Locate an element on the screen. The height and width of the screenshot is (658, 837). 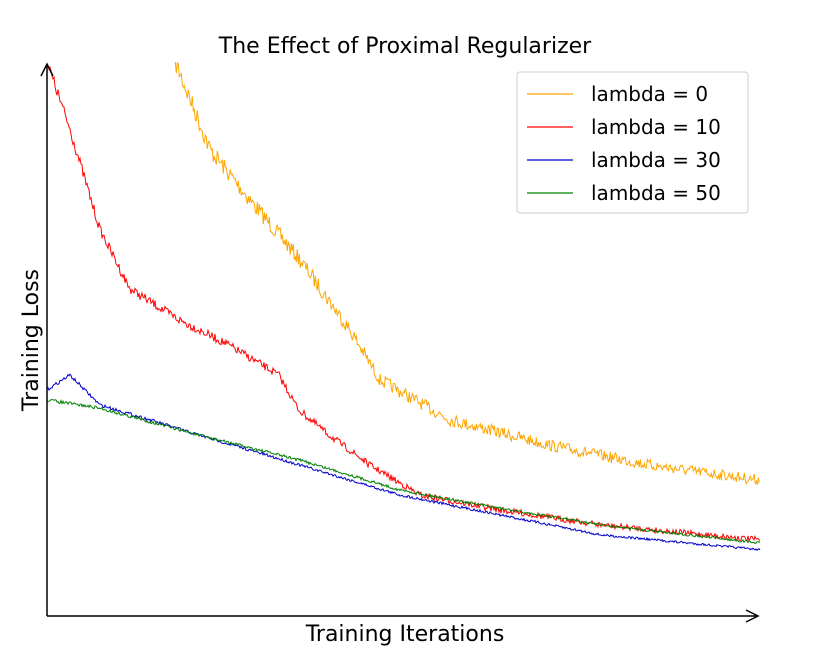
y-axis-arrow is located at coordinates (47, 69).